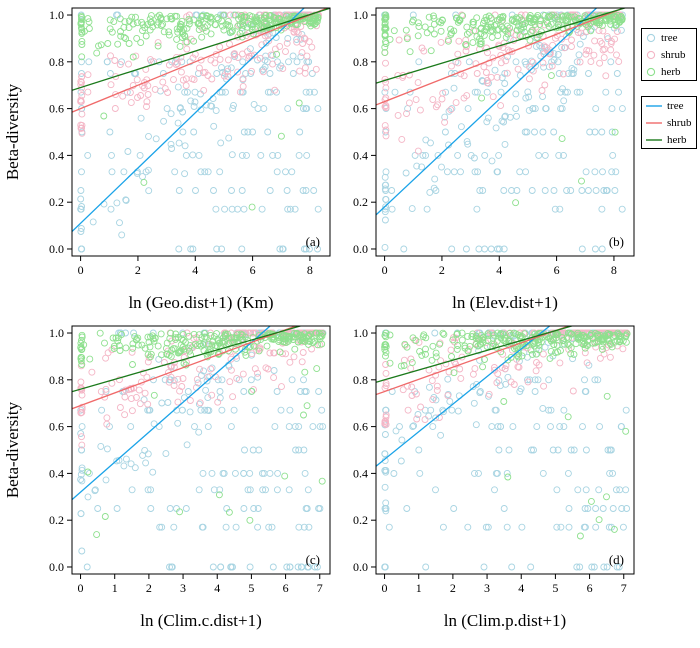 The image size is (700, 648). Describe the element at coordinates (505, 132) in the screenshot. I see `plot-frame` at that location.